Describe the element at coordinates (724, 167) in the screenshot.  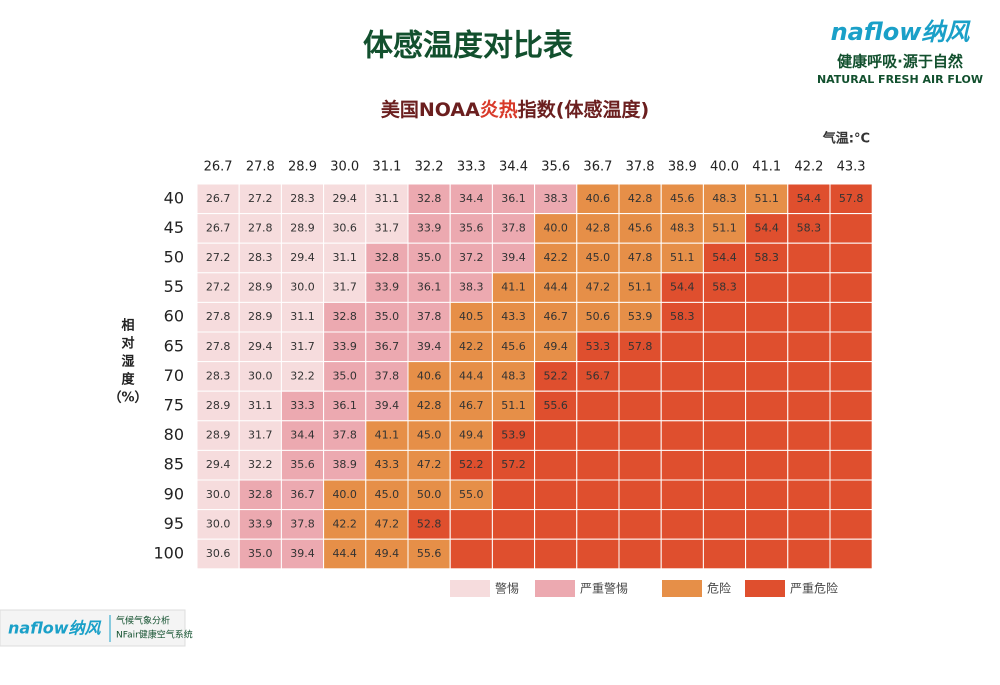
I see `column-header: 40.0` at that location.